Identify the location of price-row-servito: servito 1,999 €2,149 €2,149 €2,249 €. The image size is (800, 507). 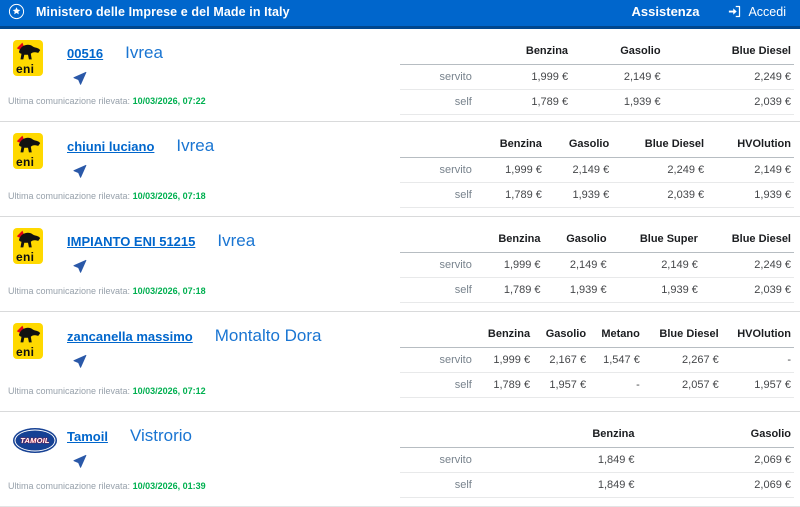
(597, 265).